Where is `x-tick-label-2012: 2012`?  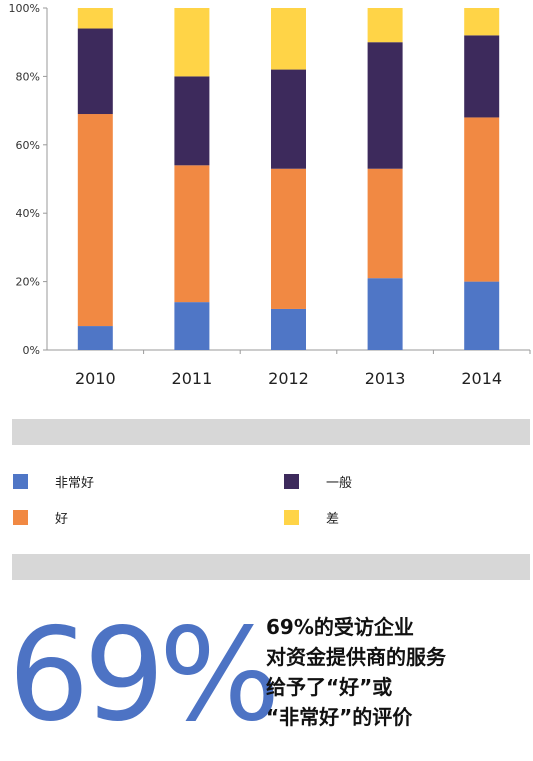
x-tick-label-2012: 2012 is located at coordinates (288, 378).